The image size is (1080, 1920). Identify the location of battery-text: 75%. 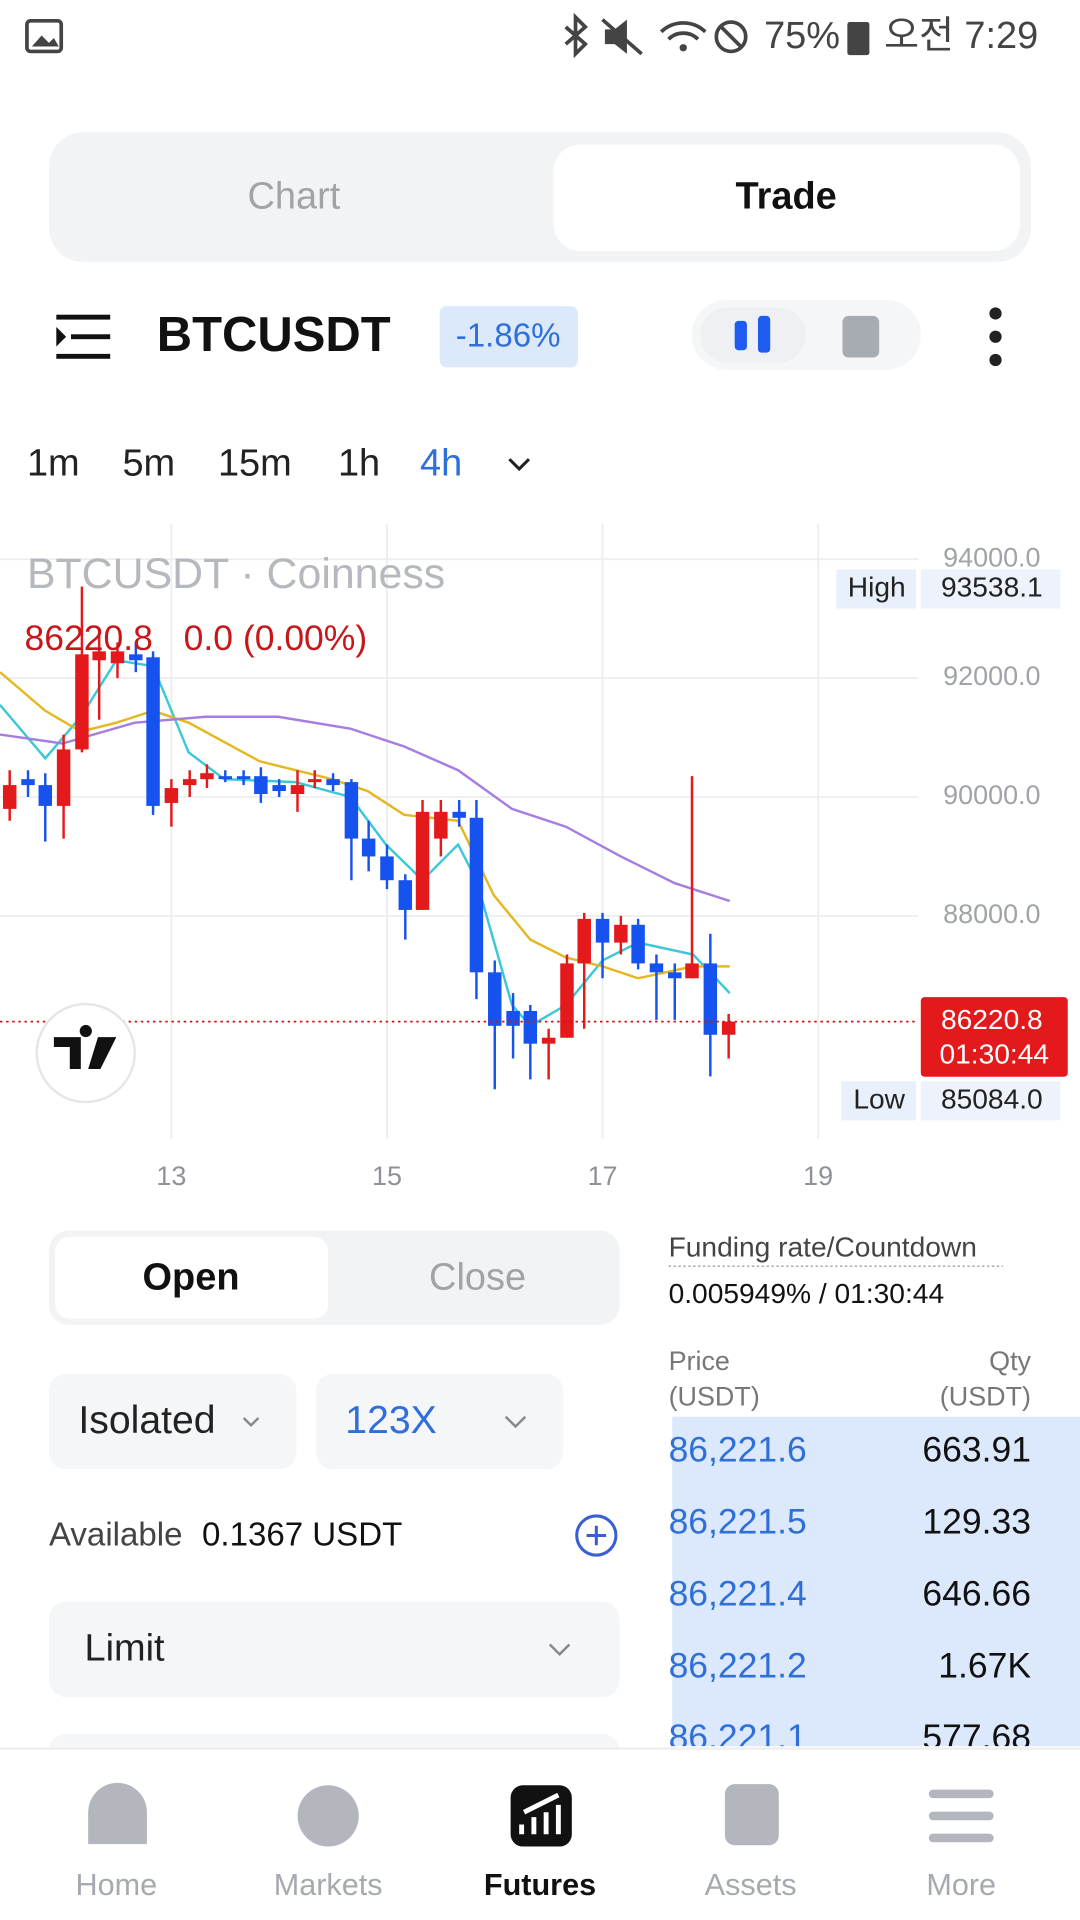
(802, 36).